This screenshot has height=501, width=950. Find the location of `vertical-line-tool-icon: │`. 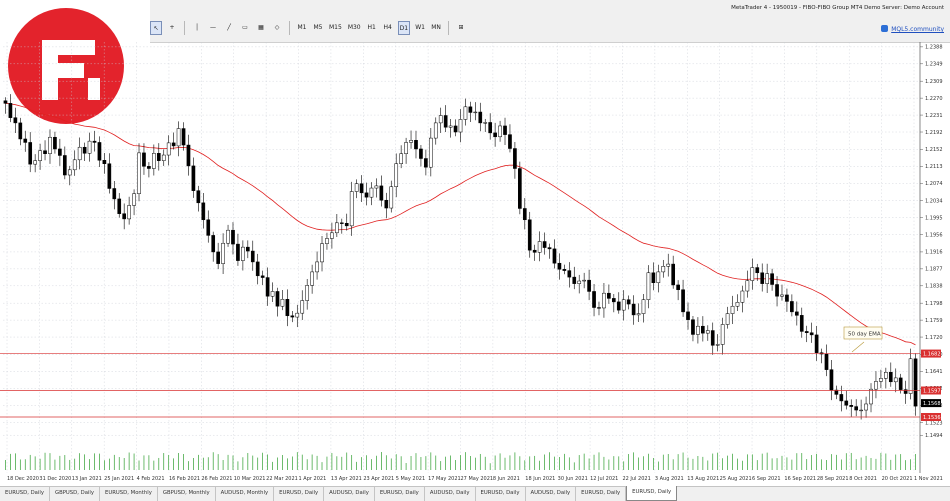

vertical-line-tool-icon: │ is located at coordinates (197, 27).